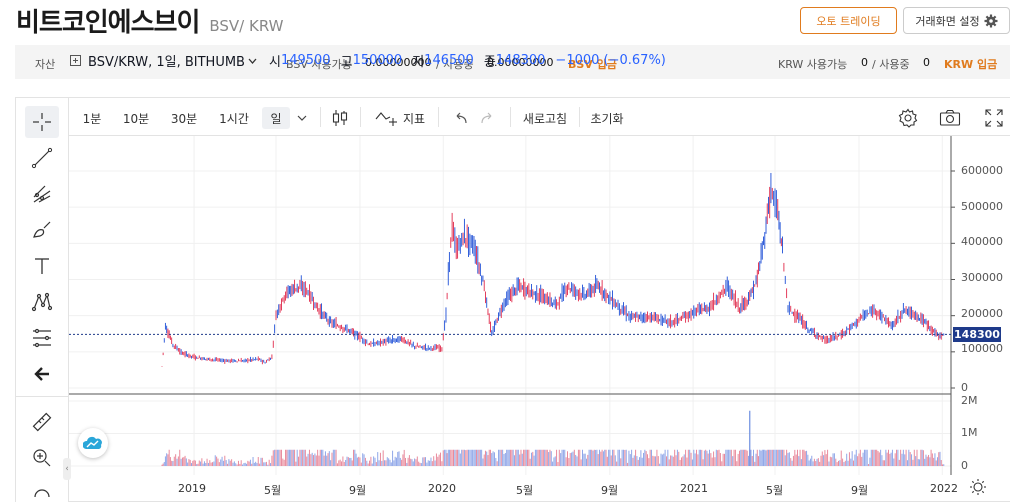 Image resolution: width=1010 pixels, height=502 pixels. I want to click on fibonacci-icon, so click(42, 338).